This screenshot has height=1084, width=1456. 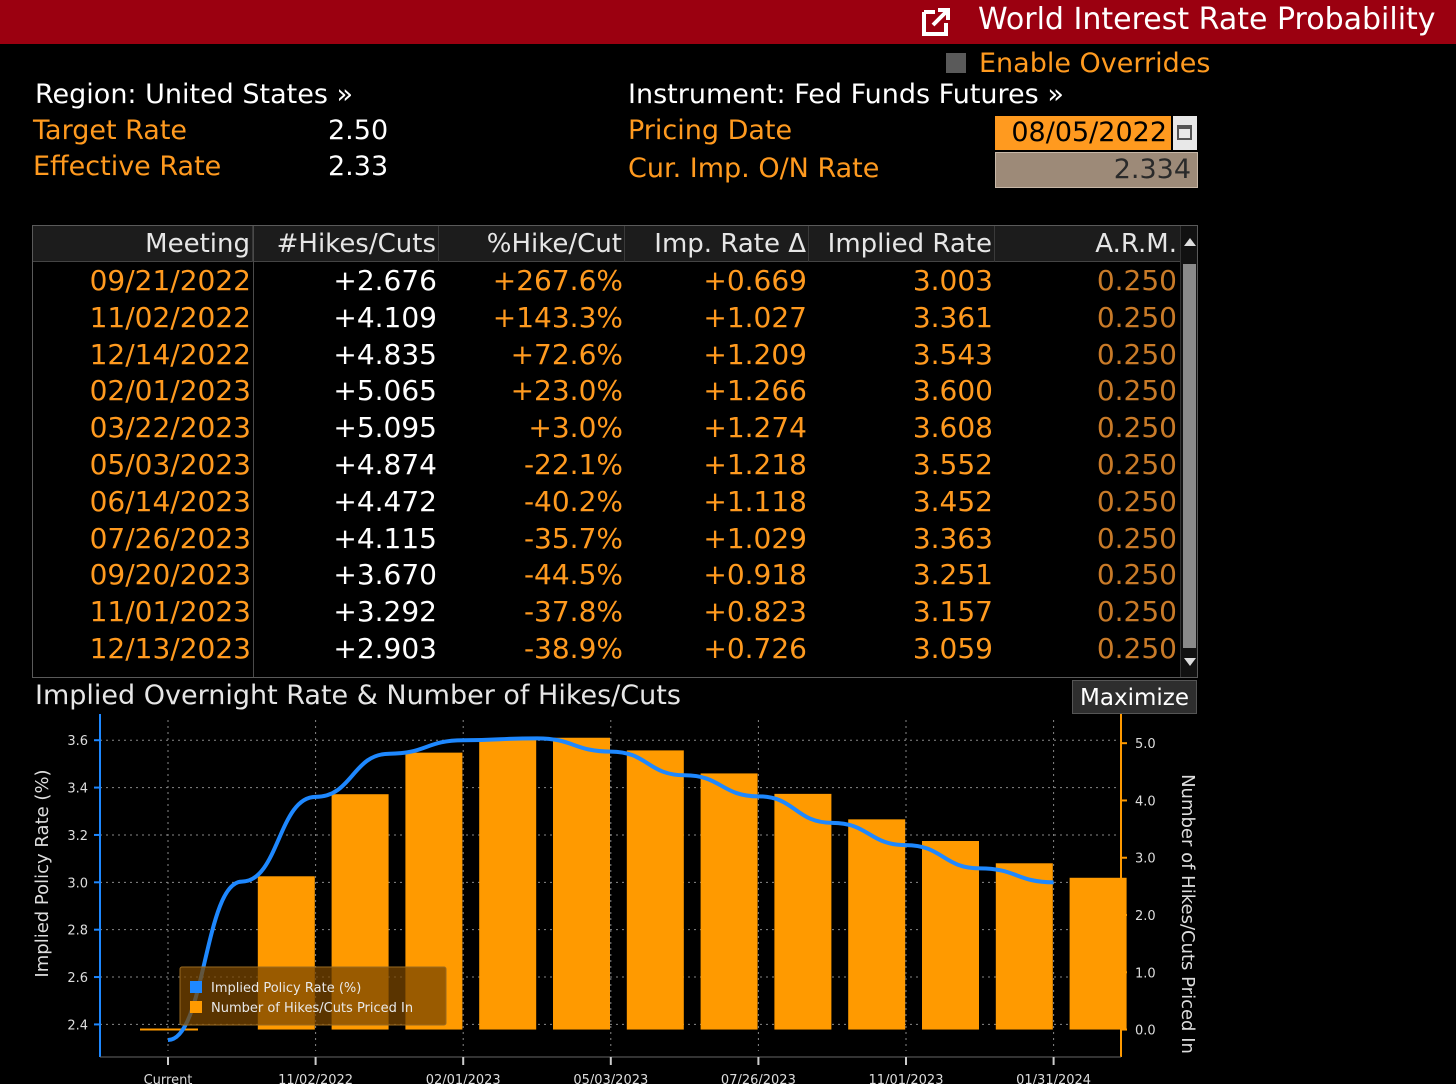 I want to click on table-row: 03/22/2023 +5.095 +3.0% +1.274 3.608 0.250, so click(x=606, y=428).